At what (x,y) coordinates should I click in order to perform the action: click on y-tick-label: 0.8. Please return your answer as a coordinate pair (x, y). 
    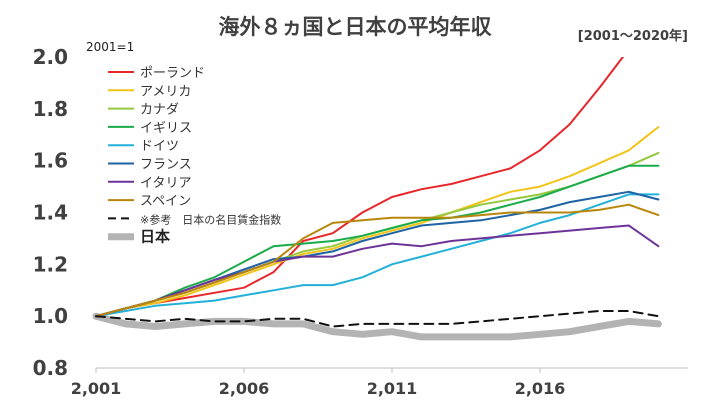
    Looking at the image, I should click on (50, 368).